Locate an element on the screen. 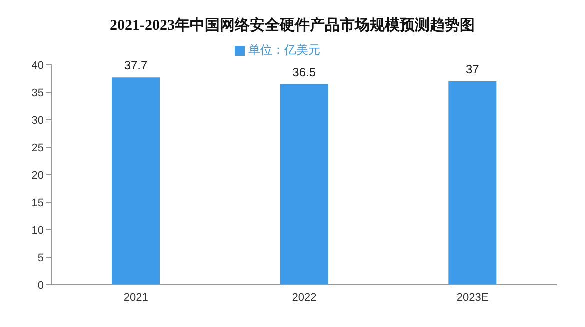 The image size is (585, 327). data-label: 37 is located at coordinates (473, 69).